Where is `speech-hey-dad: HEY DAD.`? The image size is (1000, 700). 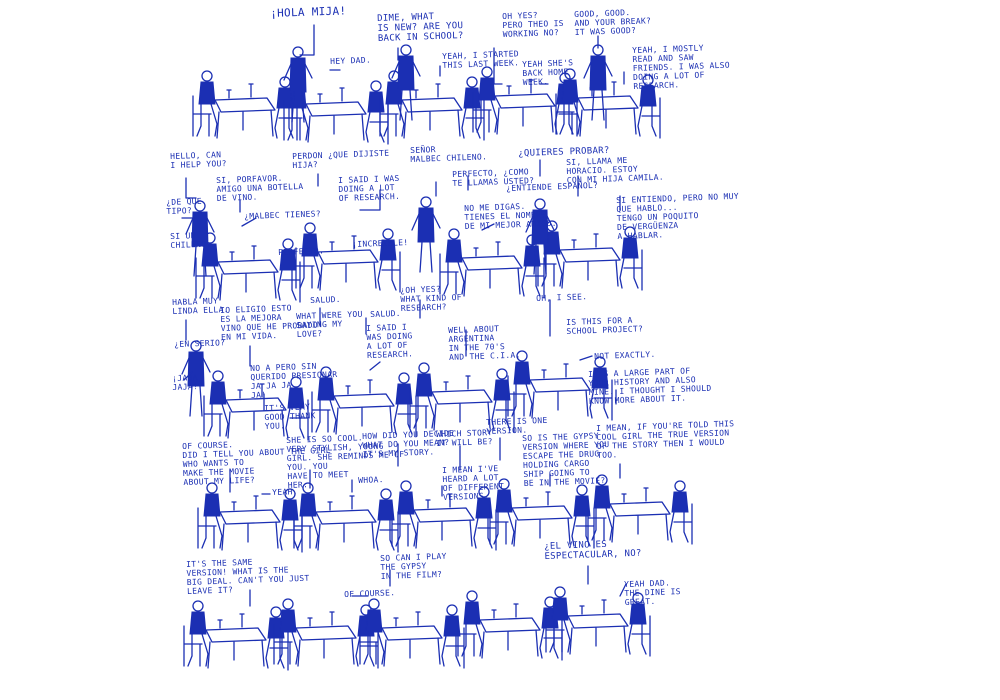
speech-hey-dad: HEY DAD. is located at coordinates (351, 60).